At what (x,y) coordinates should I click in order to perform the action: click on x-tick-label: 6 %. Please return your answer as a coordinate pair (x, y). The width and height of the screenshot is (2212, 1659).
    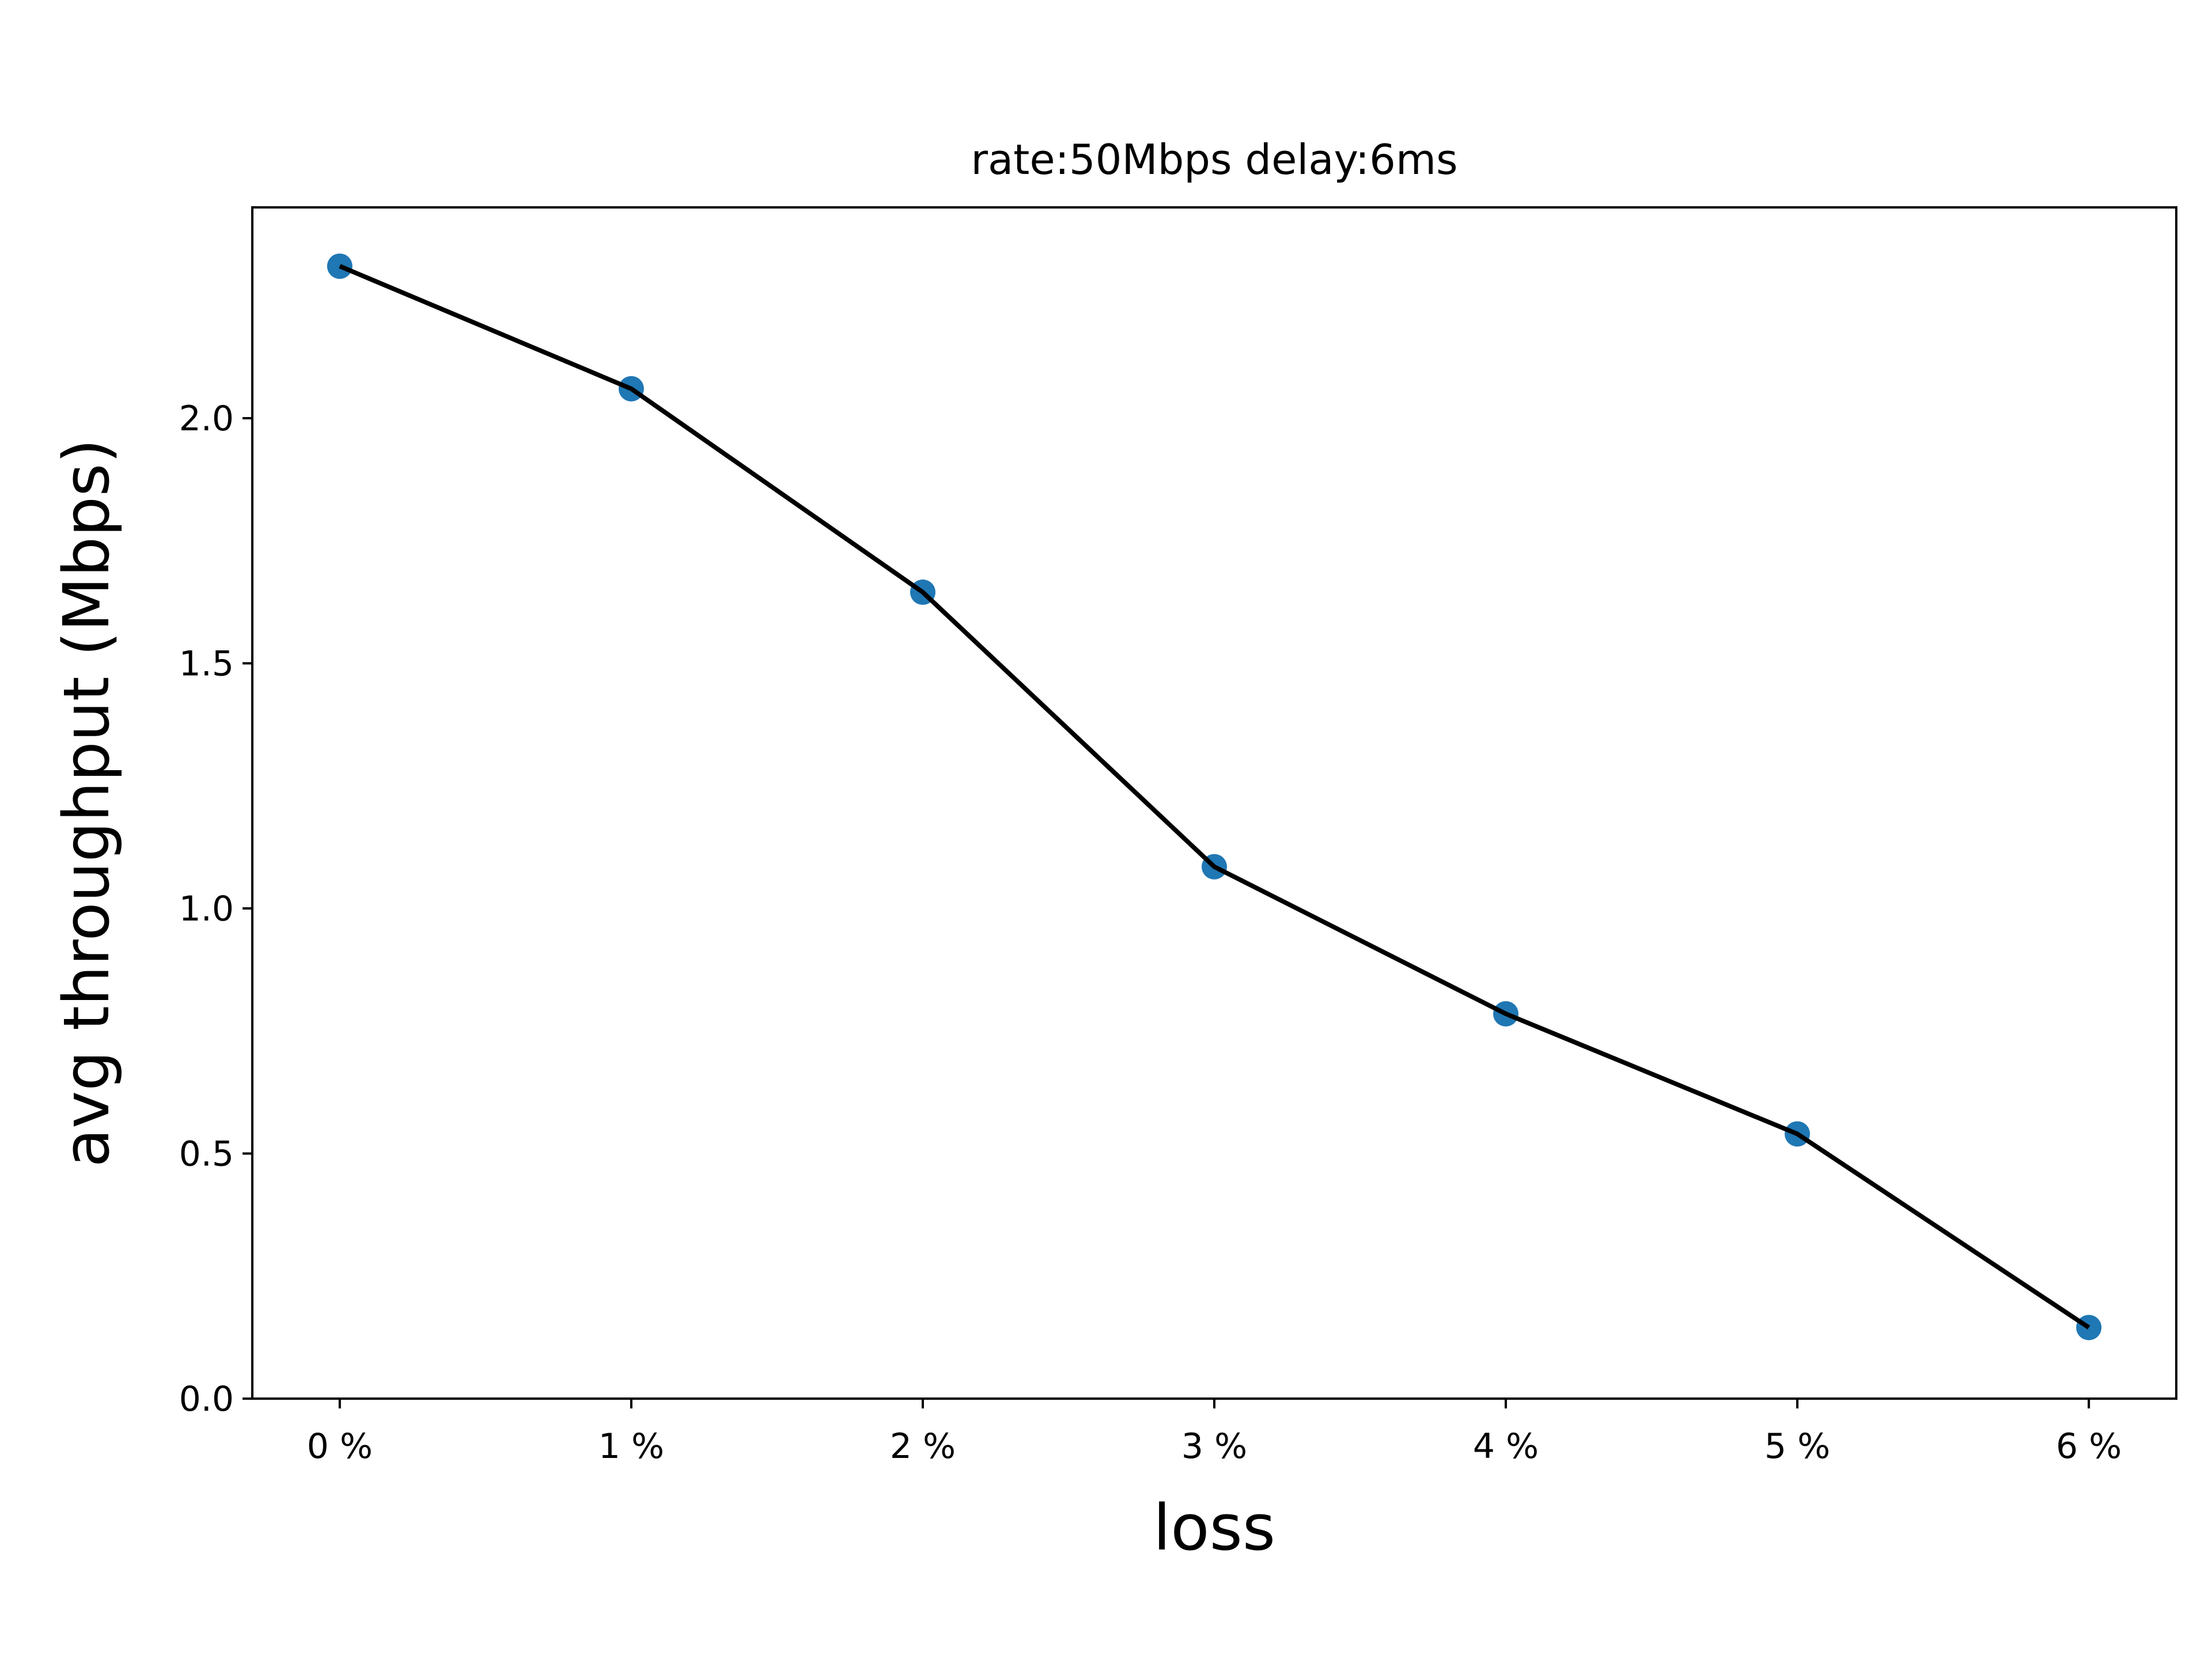
    Looking at the image, I should click on (2089, 1446).